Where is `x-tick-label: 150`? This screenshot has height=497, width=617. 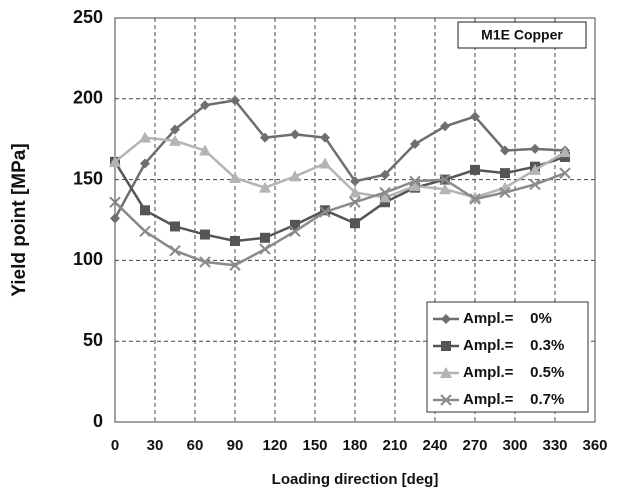
x-tick-label: 150 is located at coordinates (314, 445).